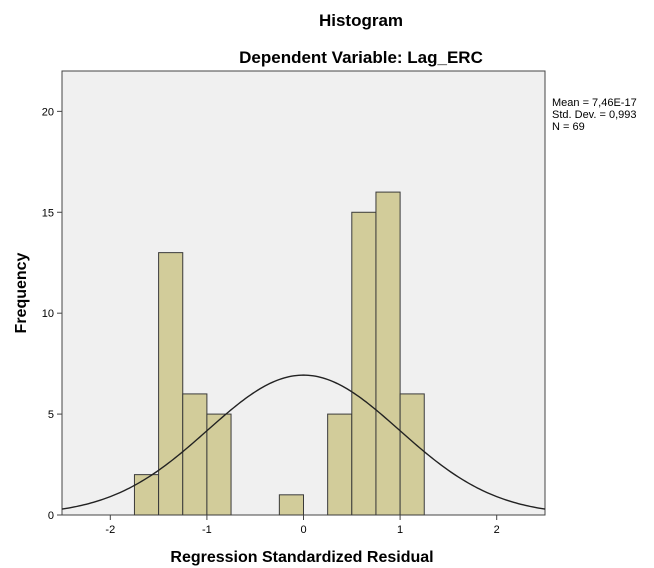  What do you see at coordinates (110, 530) in the screenshot?
I see `x-tick-label: -2` at bounding box center [110, 530].